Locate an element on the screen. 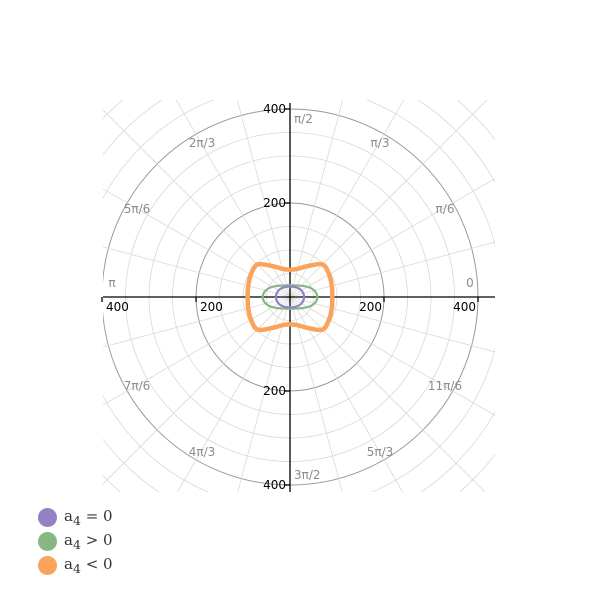  angle-label: 7π/6 is located at coordinates (137, 386).